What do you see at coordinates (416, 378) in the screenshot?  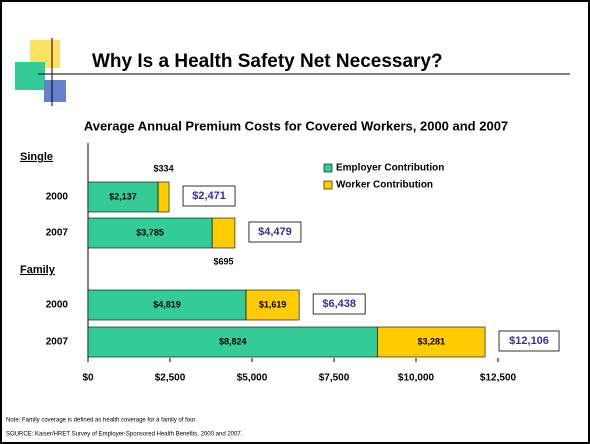 I see `x-tick-label: $10,000` at bounding box center [416, 378].